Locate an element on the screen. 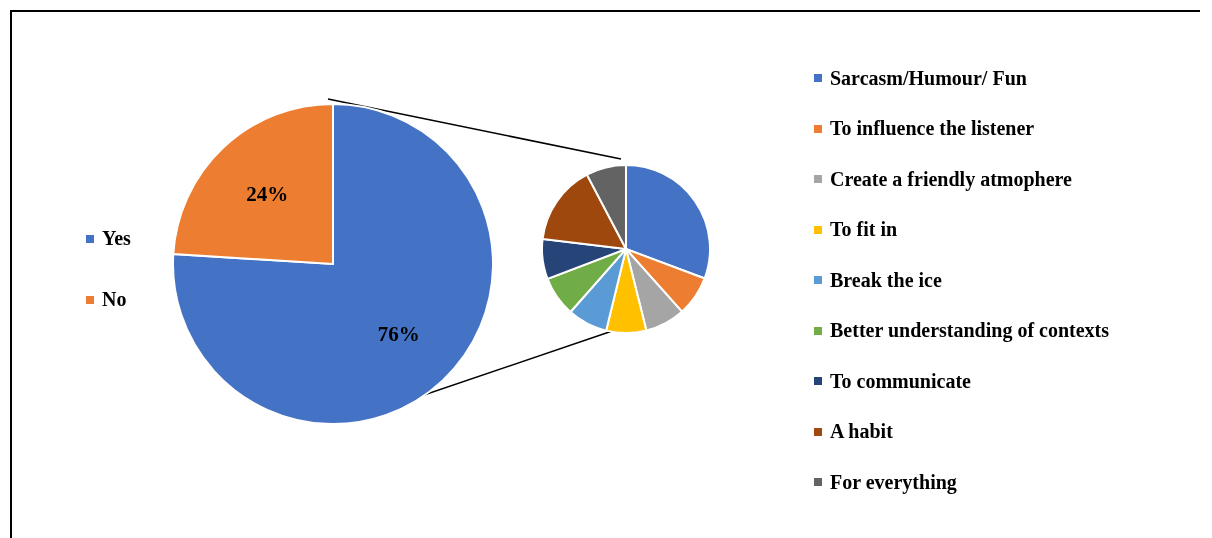 This screenshot has width=1212, height=538. legend-label: Break the ice is located at coordinates (886, 280).